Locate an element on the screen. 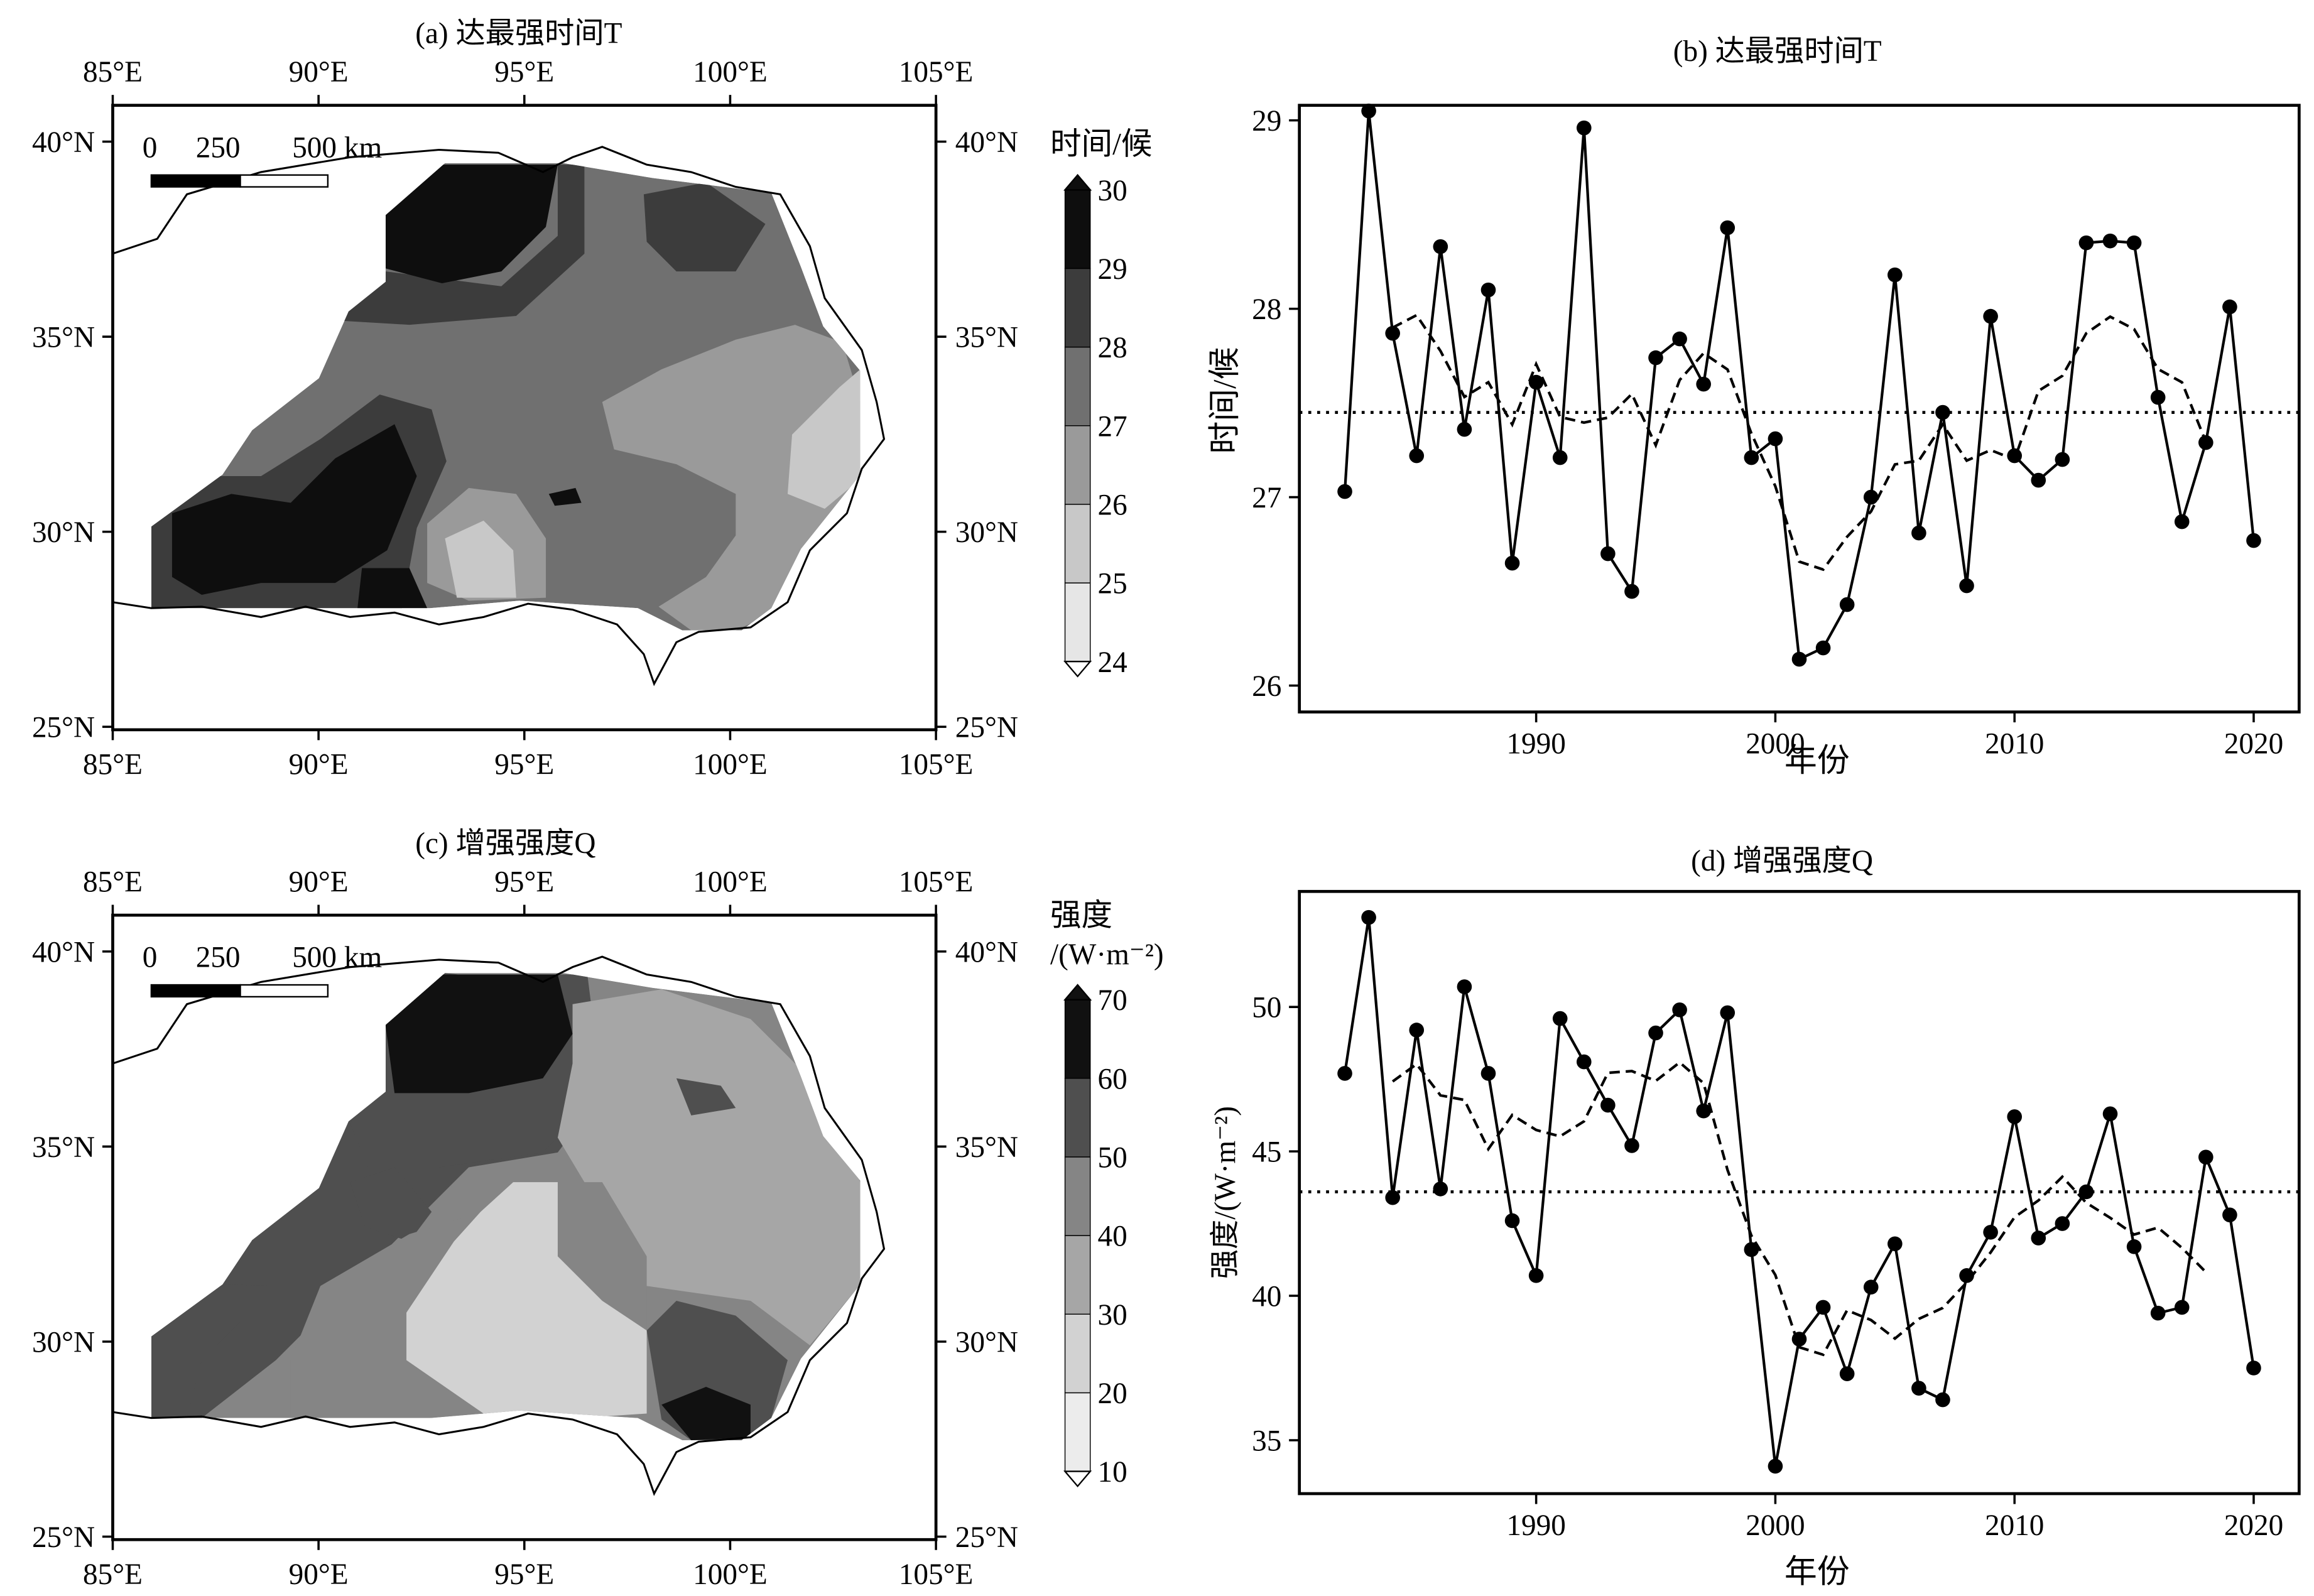  contour-fills is located at coordinates (506, 397).